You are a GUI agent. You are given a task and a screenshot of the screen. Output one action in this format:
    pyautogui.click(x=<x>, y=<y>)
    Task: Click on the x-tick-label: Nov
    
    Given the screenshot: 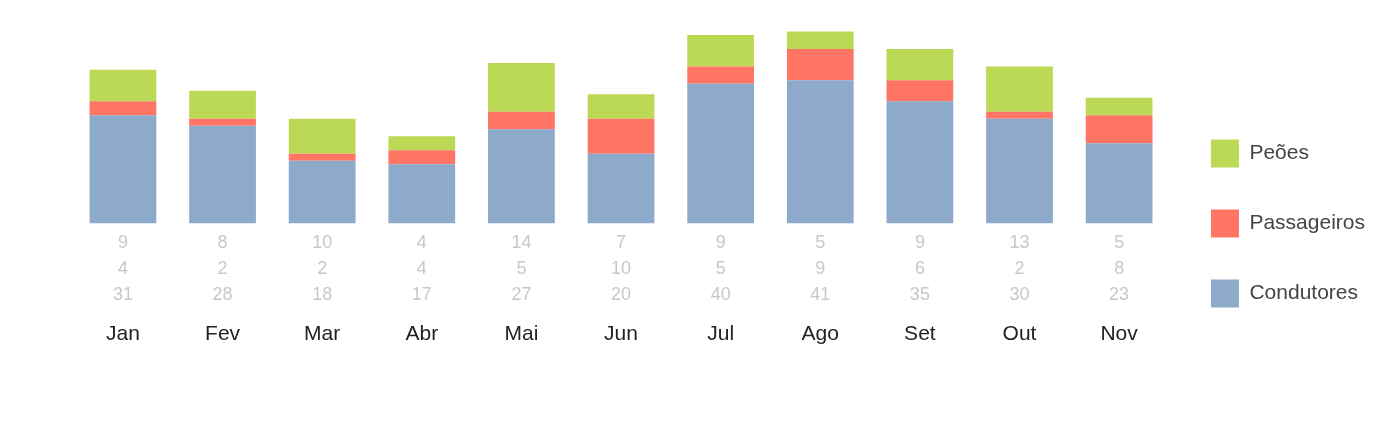 What is the action you would take?
    pyautogui.click(x=1119, y=332)
    